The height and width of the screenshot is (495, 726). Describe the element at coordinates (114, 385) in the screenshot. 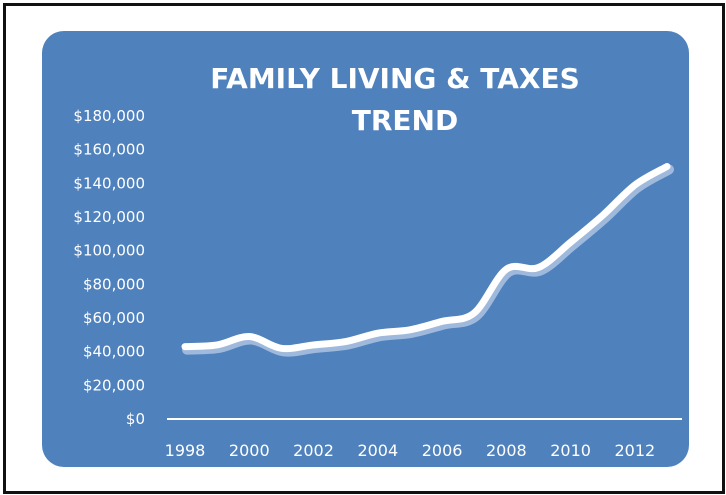

I see `y-tick-label: $20,000` at that location.